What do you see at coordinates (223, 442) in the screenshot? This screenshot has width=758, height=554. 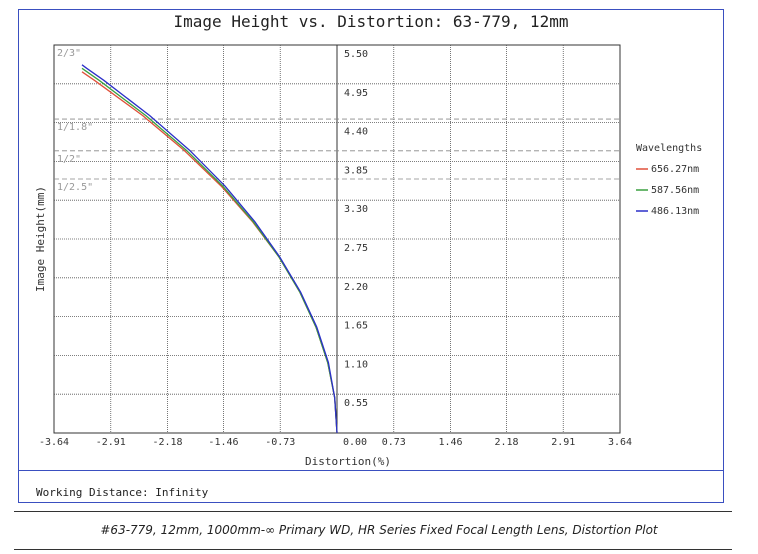 I see `x-tick-label: -1.46` at bounding box center [223, 442].